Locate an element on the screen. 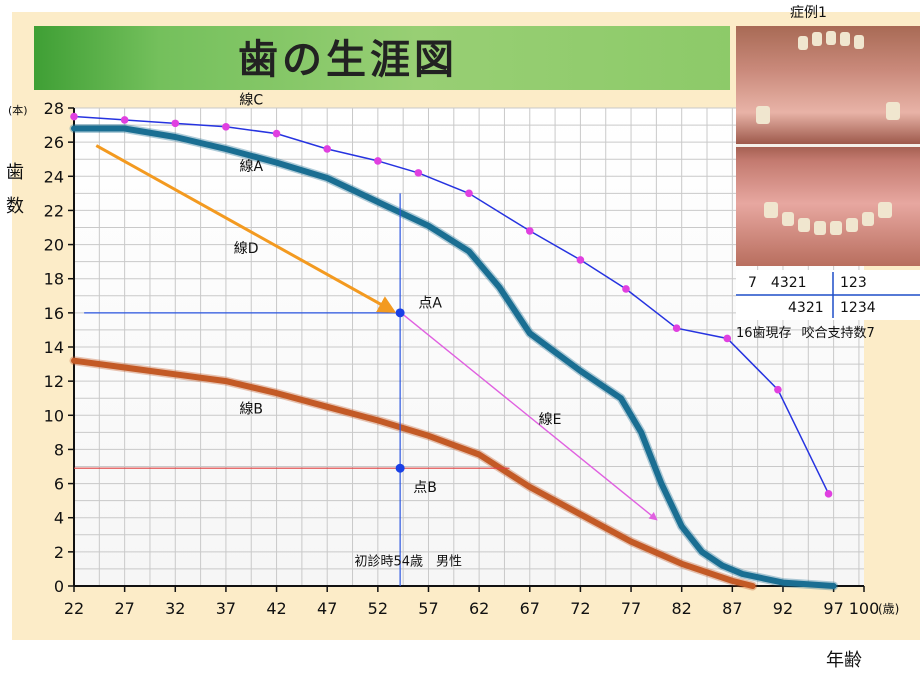  y-tick-label: 14 is located at coordinates (54, 347).